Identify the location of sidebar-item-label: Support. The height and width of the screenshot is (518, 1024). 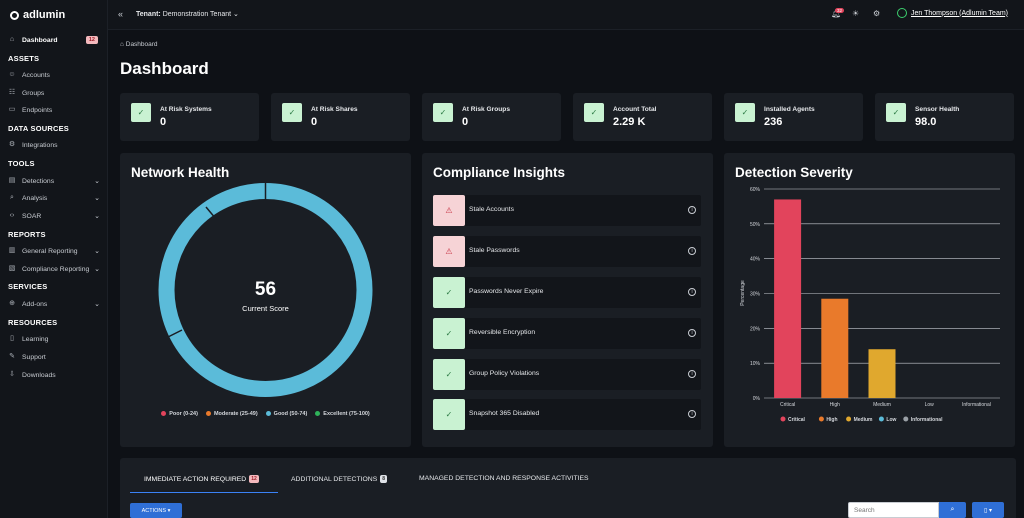
(34, 357).